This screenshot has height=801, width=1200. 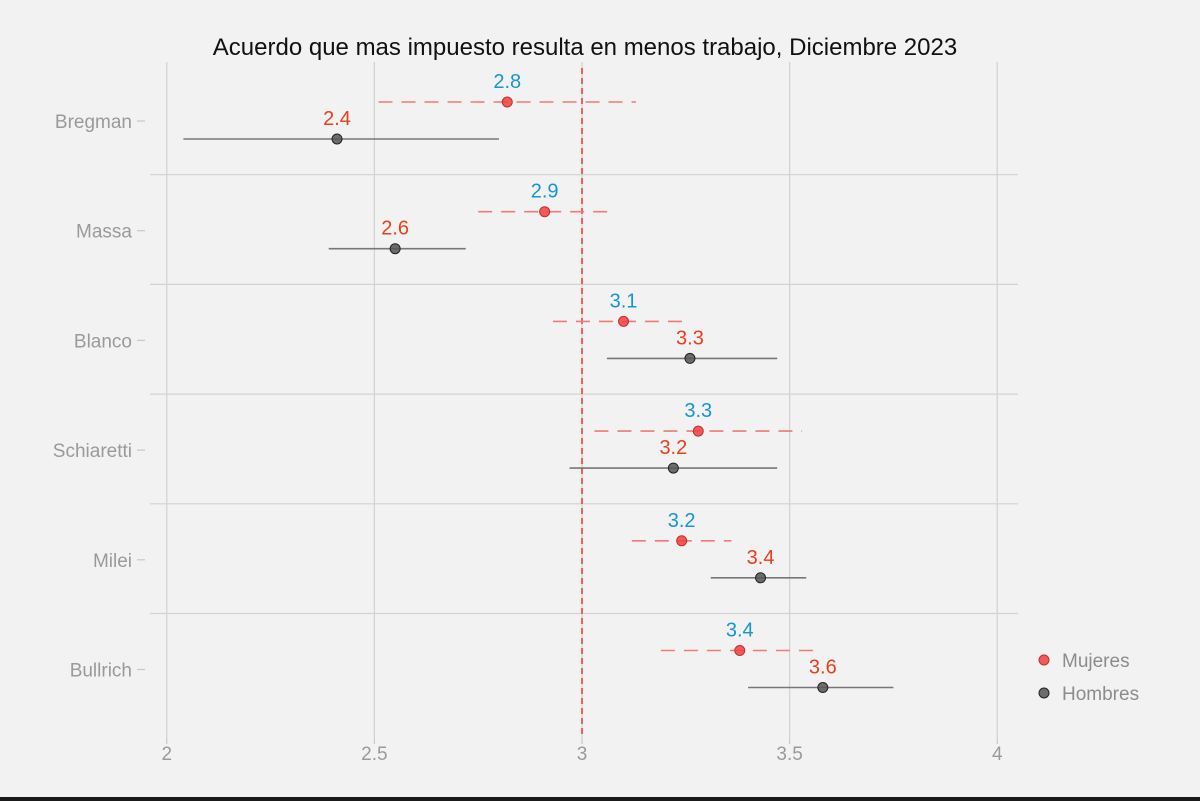 What do you see at coordinates (624, 301) in the screenshot?
I see `mujeres-data-label: 3.1` at bounding box center [624, 301].